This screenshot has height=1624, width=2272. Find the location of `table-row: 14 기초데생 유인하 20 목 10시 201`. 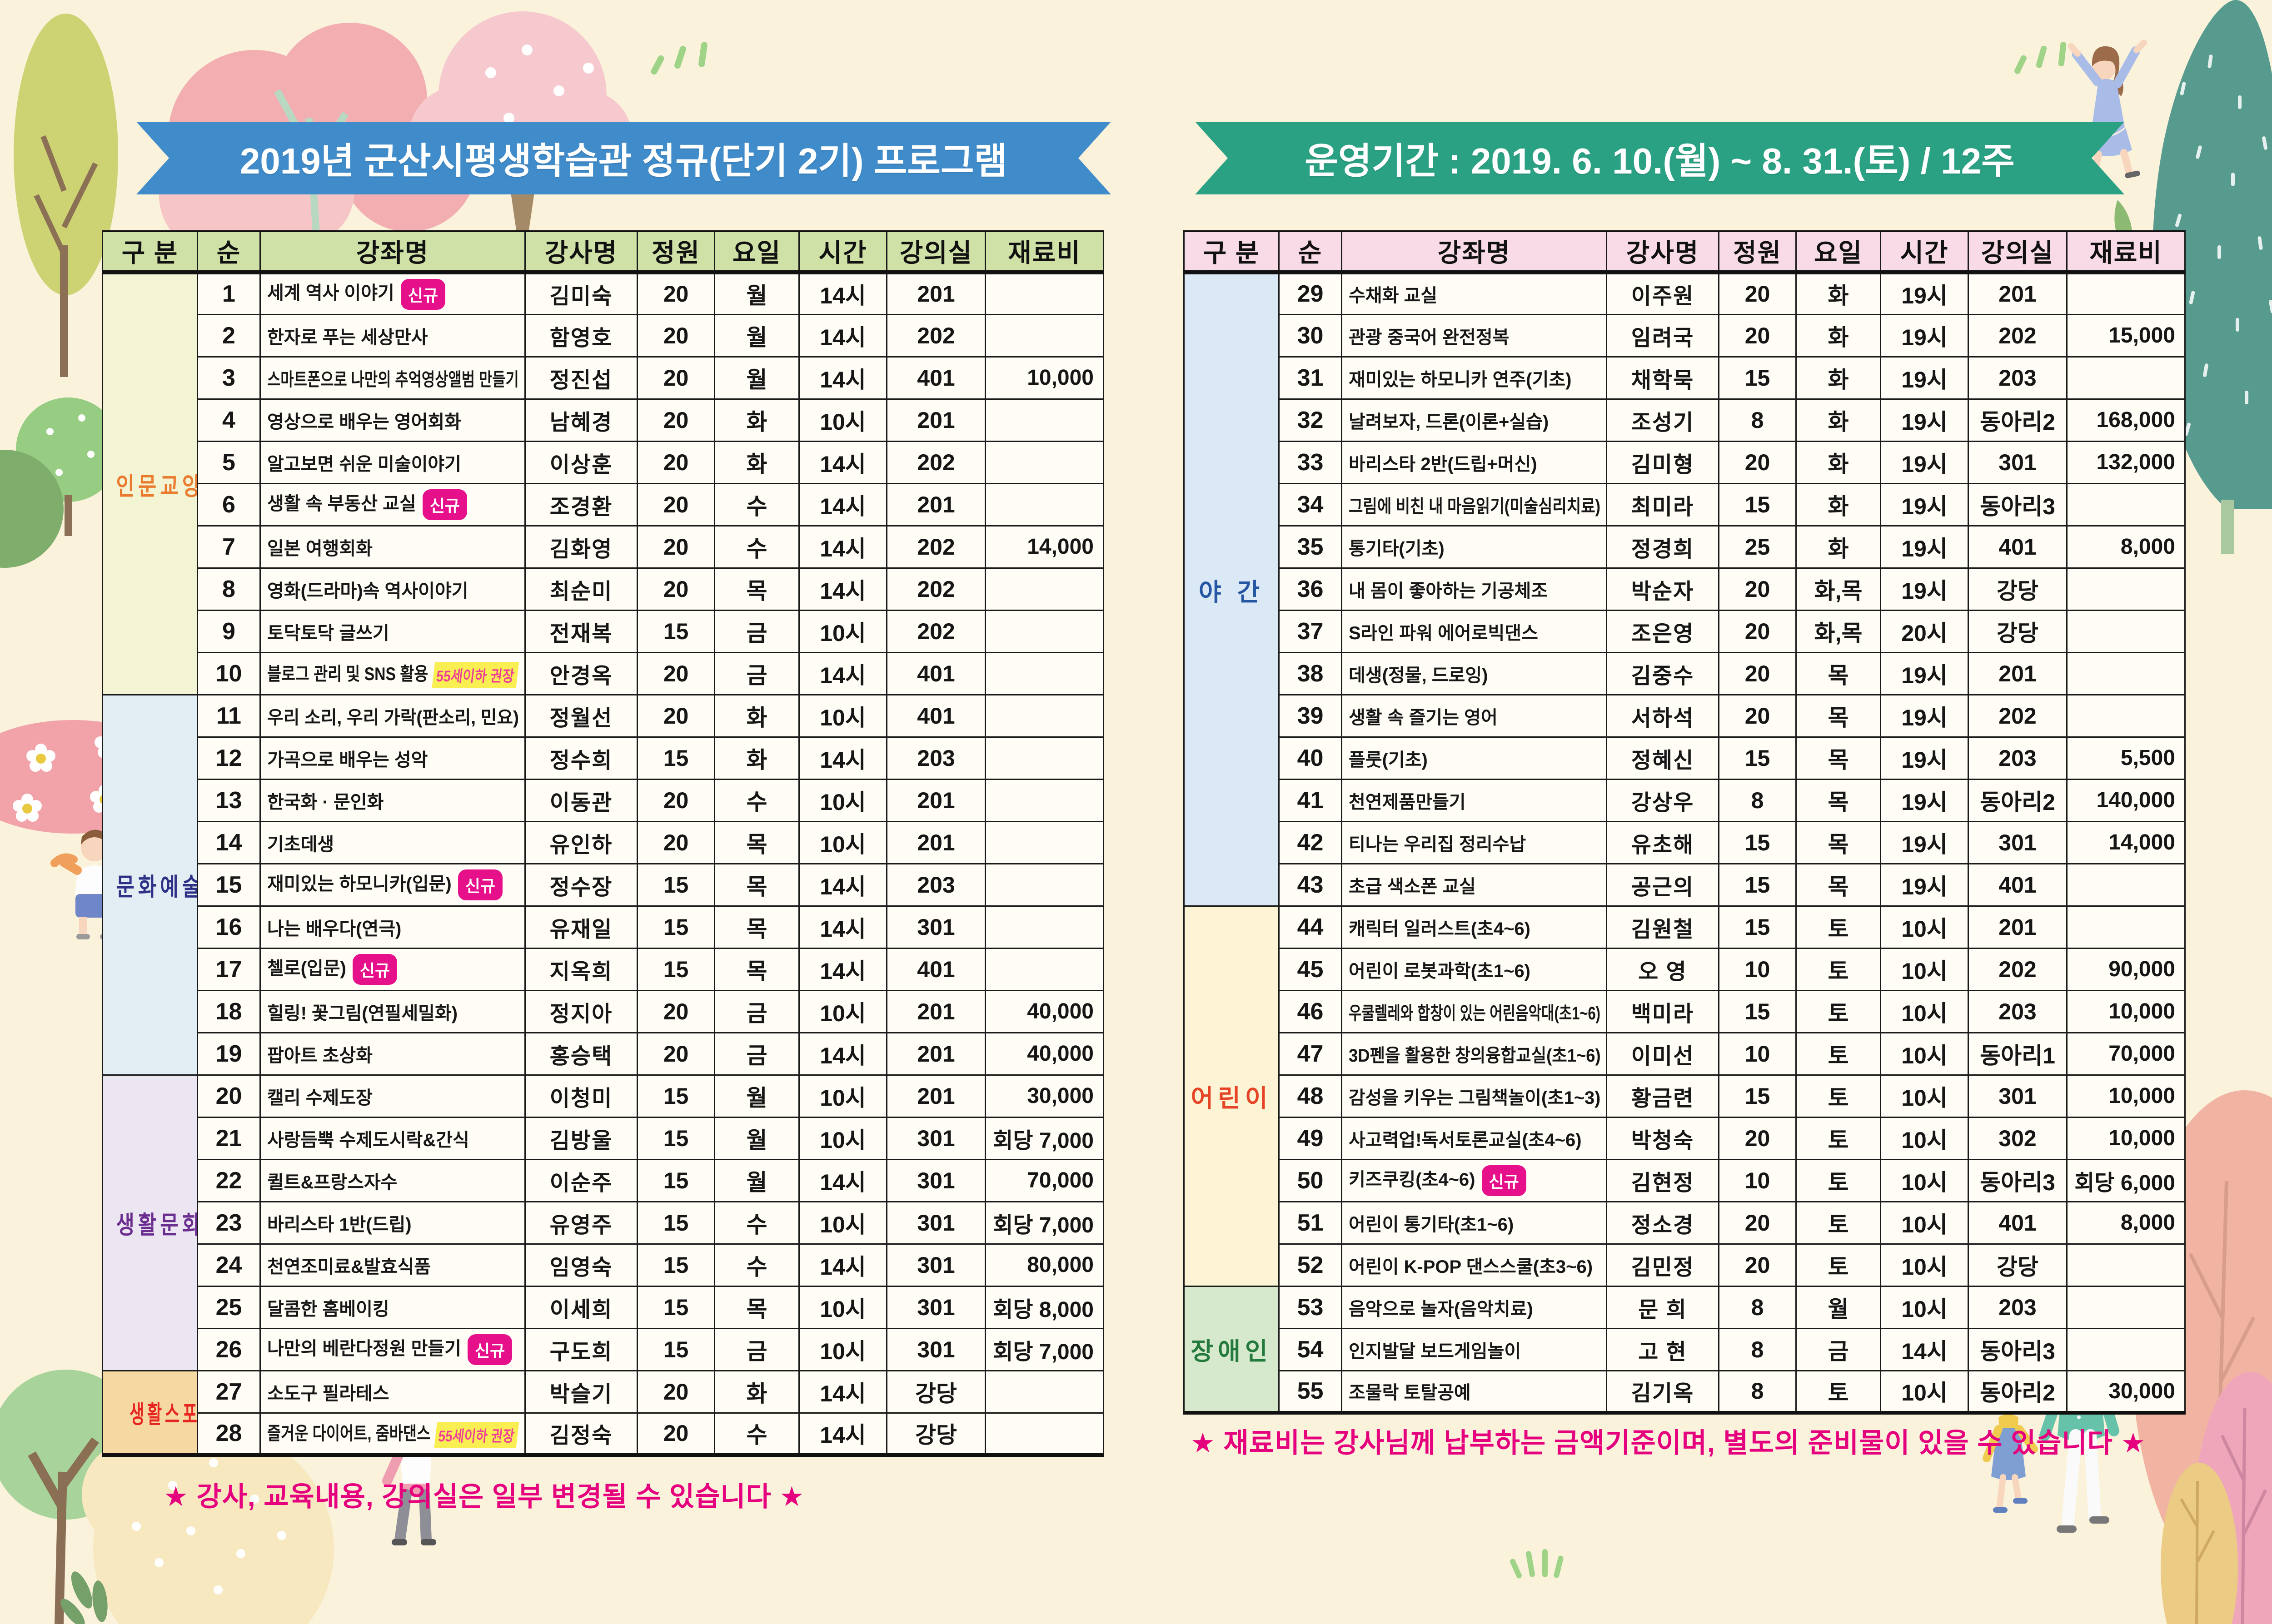

table-row: 14 기초데생 유인하 20 목 10시 201 is located at coordinates (603, 842).